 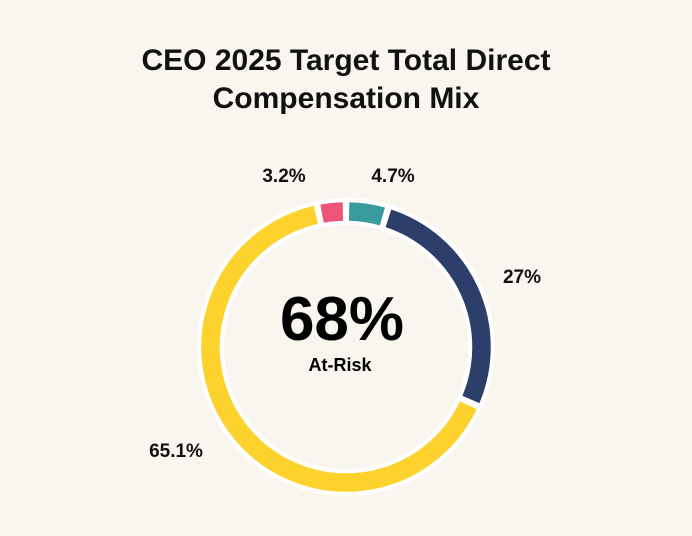 I want to click on slice-label-4: 3.2%, so click(x=283, y=176).